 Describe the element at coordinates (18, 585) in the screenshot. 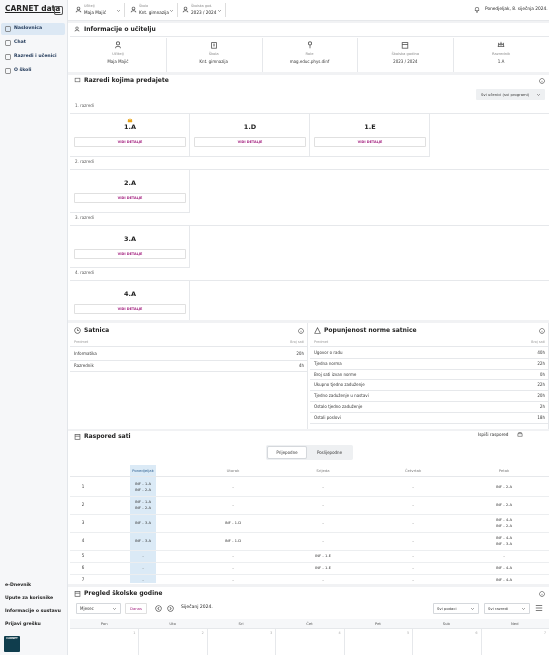

I see `footer-link: e-Dnevnik` at that location.